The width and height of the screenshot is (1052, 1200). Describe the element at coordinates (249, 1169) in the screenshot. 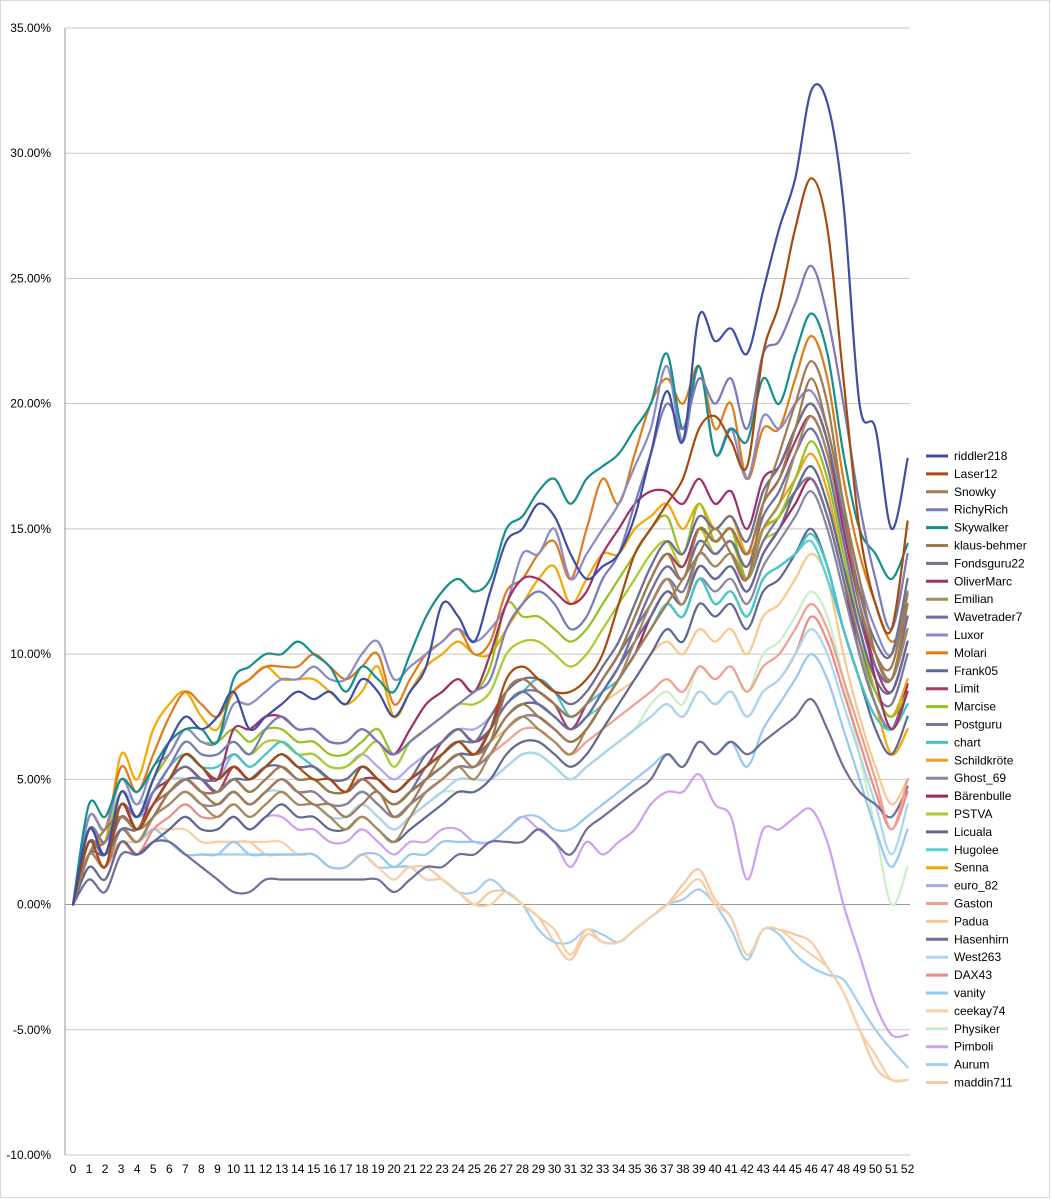

I see `x-tick-label: 11` at that location.